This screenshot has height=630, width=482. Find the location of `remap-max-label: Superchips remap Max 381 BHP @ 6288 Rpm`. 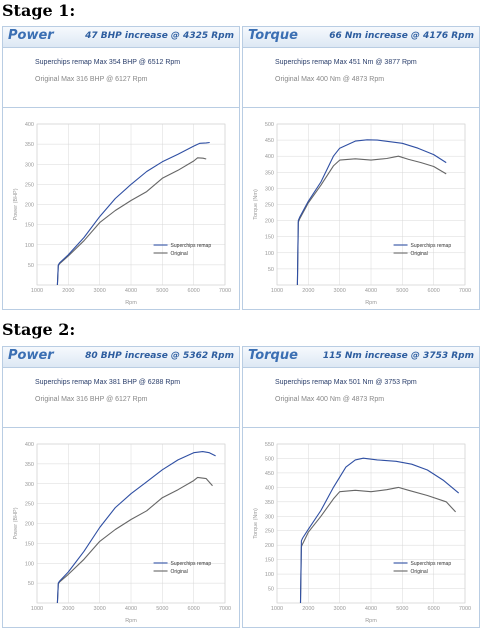

remap-max-label: Superchips remap Max 381 BHP @ 6288 Rpm is located at coordinates (108, 382).